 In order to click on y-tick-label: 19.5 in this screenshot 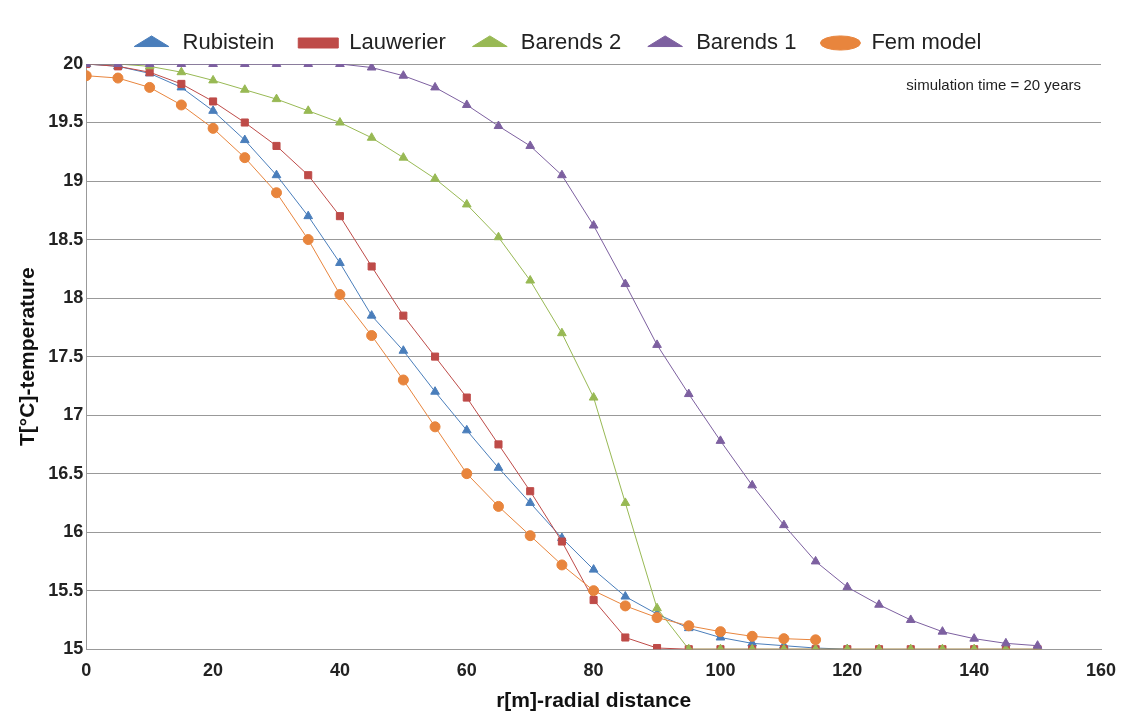, I will do `click(66, 121)`.